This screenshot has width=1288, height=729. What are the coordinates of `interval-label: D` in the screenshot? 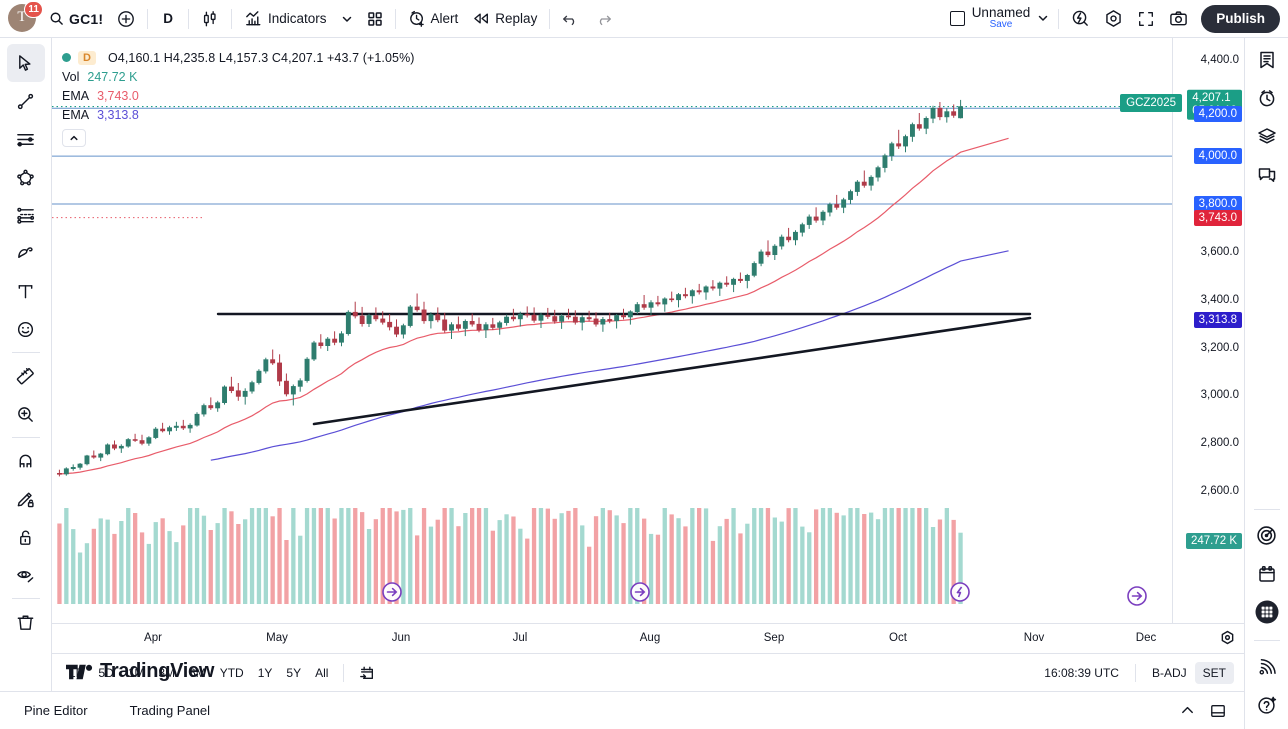 It's located at (168, 18).